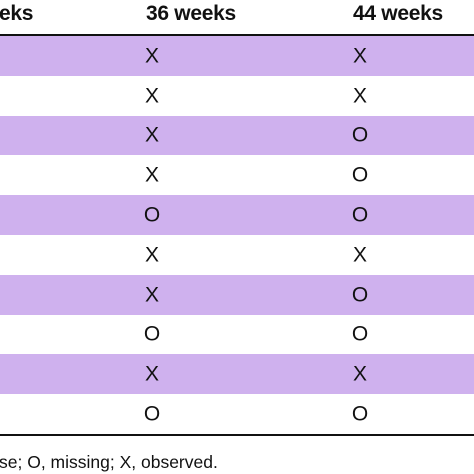 This screenshot has height=474, width=474. What do you see at coordinates (237, 434) in the screenshot?
I see `table-bottom-rule` at bounding box center [237, 434].